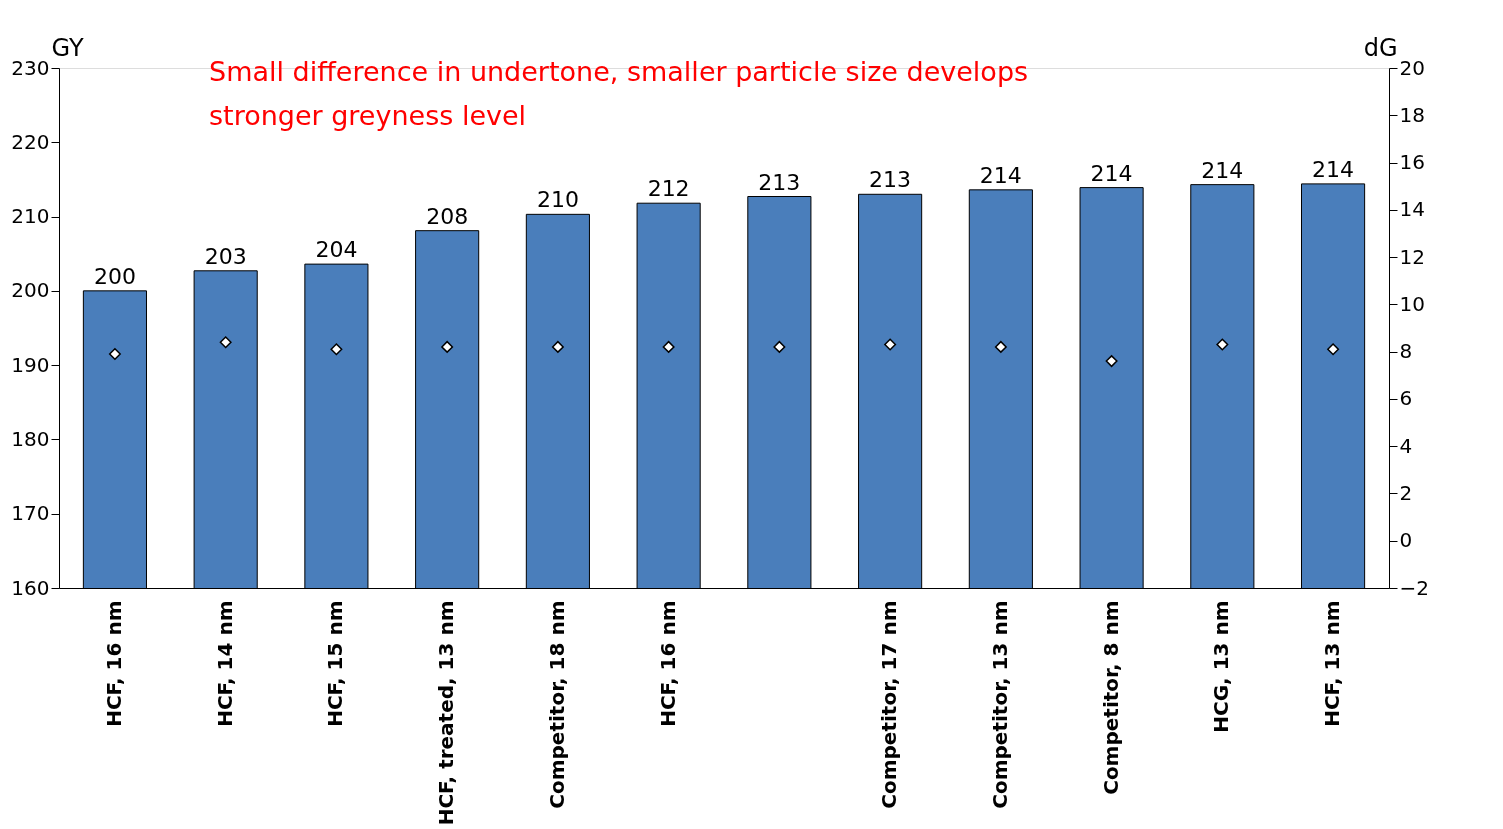 The image size is (1503, 829). I want to click on x-tick-label: HCF, treated, 13 nm, so click(446, 713).